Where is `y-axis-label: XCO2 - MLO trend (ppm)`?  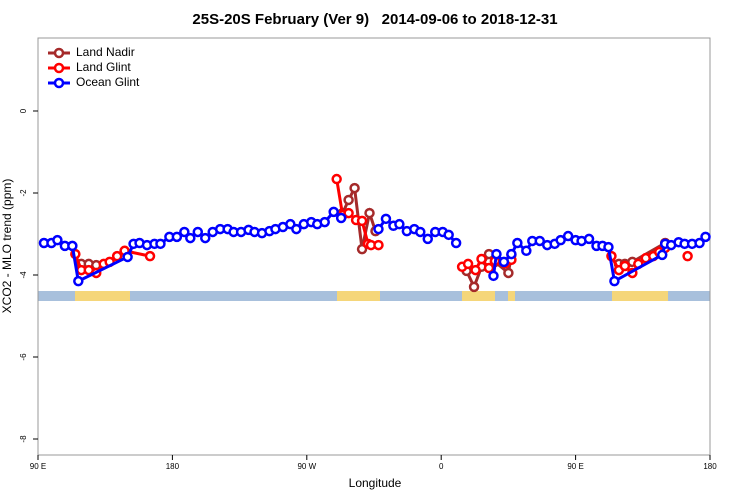 y-axis-label: XCO2 - MLO trend (ppm) is located at coordinates (7, 246).